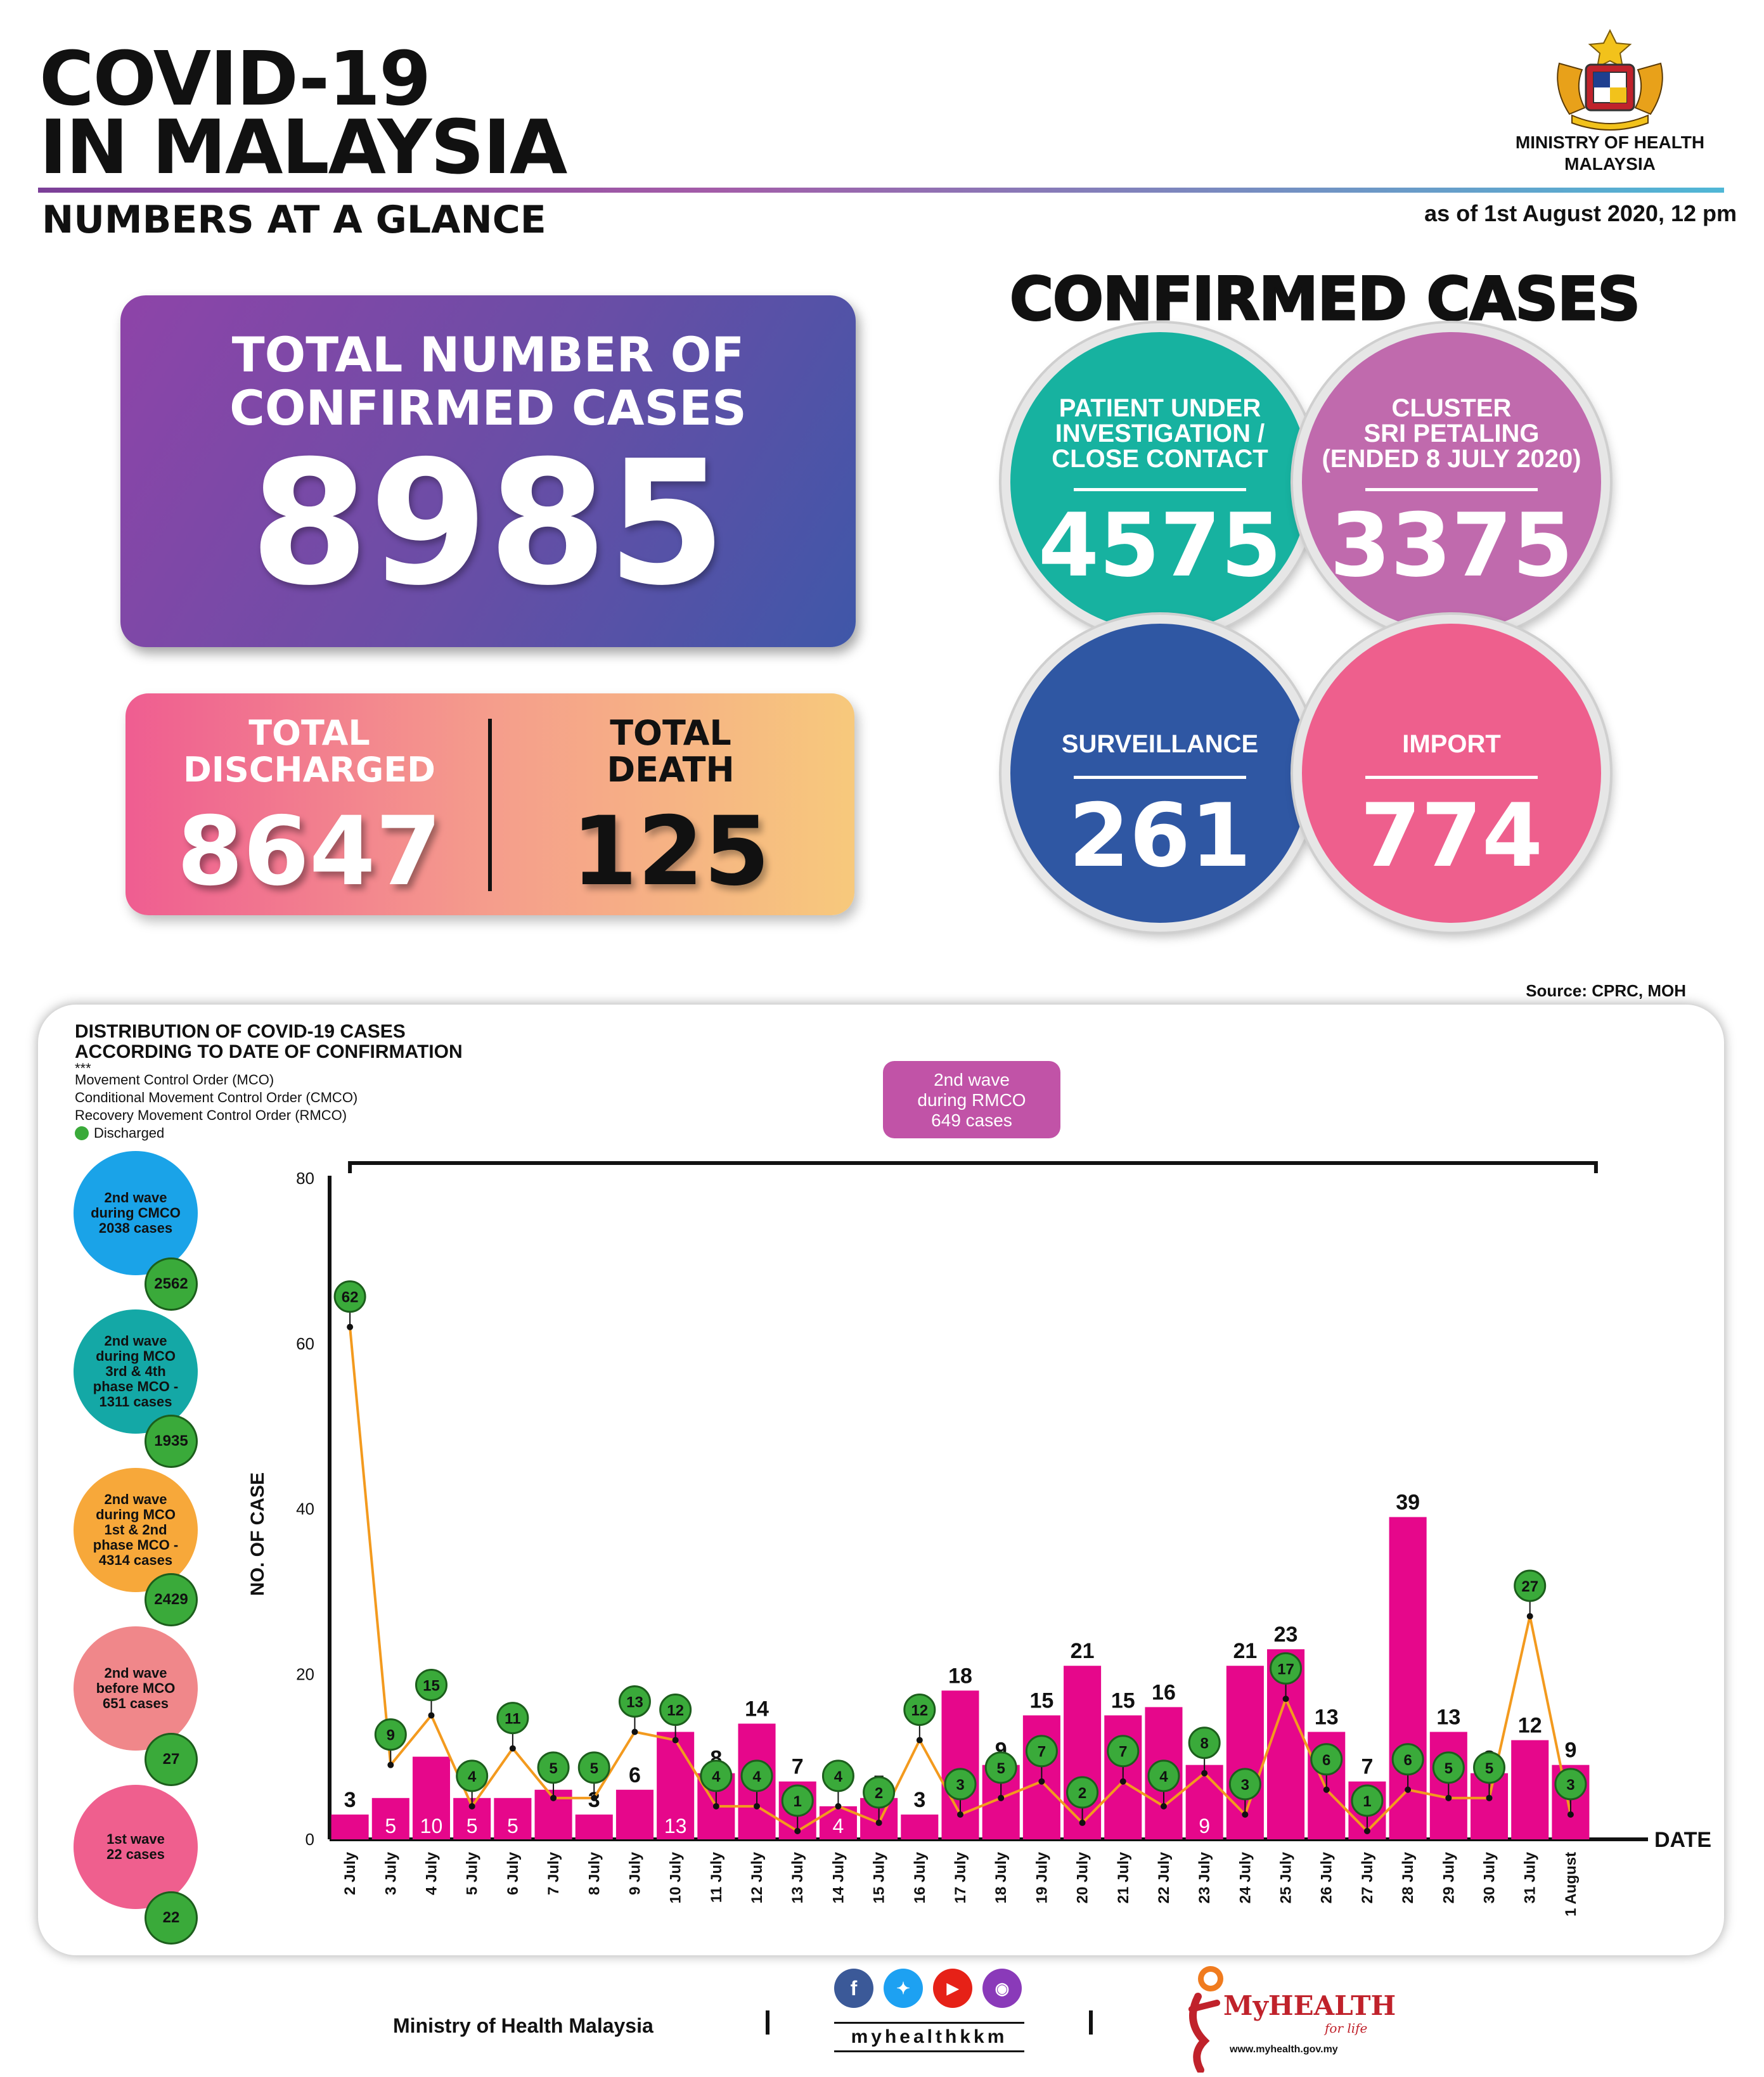  I want to click on myhealth-logo-icon, so click(1205, 2019).